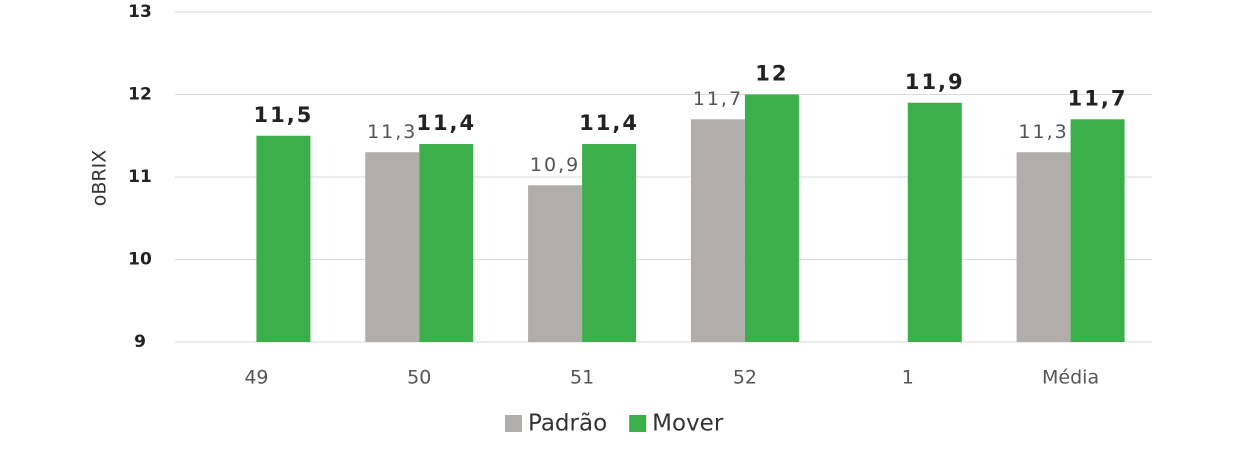 This screenshot has height=457, width=1240. What do you see at coordinates (745, 378) in the screenshot?
I see `x-tick-label: 52` at bounding box center [745, 378].